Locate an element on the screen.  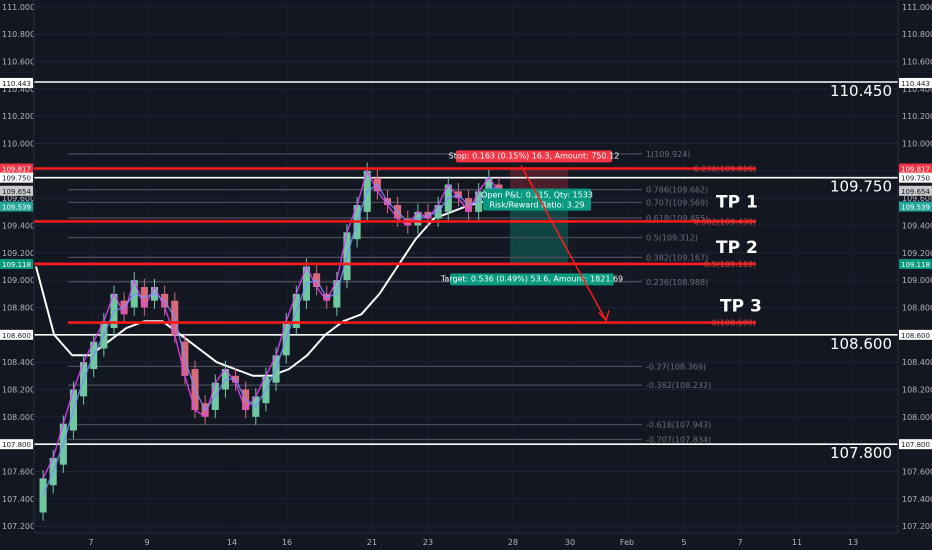
x-tick-label: 14 is located at coordinates (232, 542).